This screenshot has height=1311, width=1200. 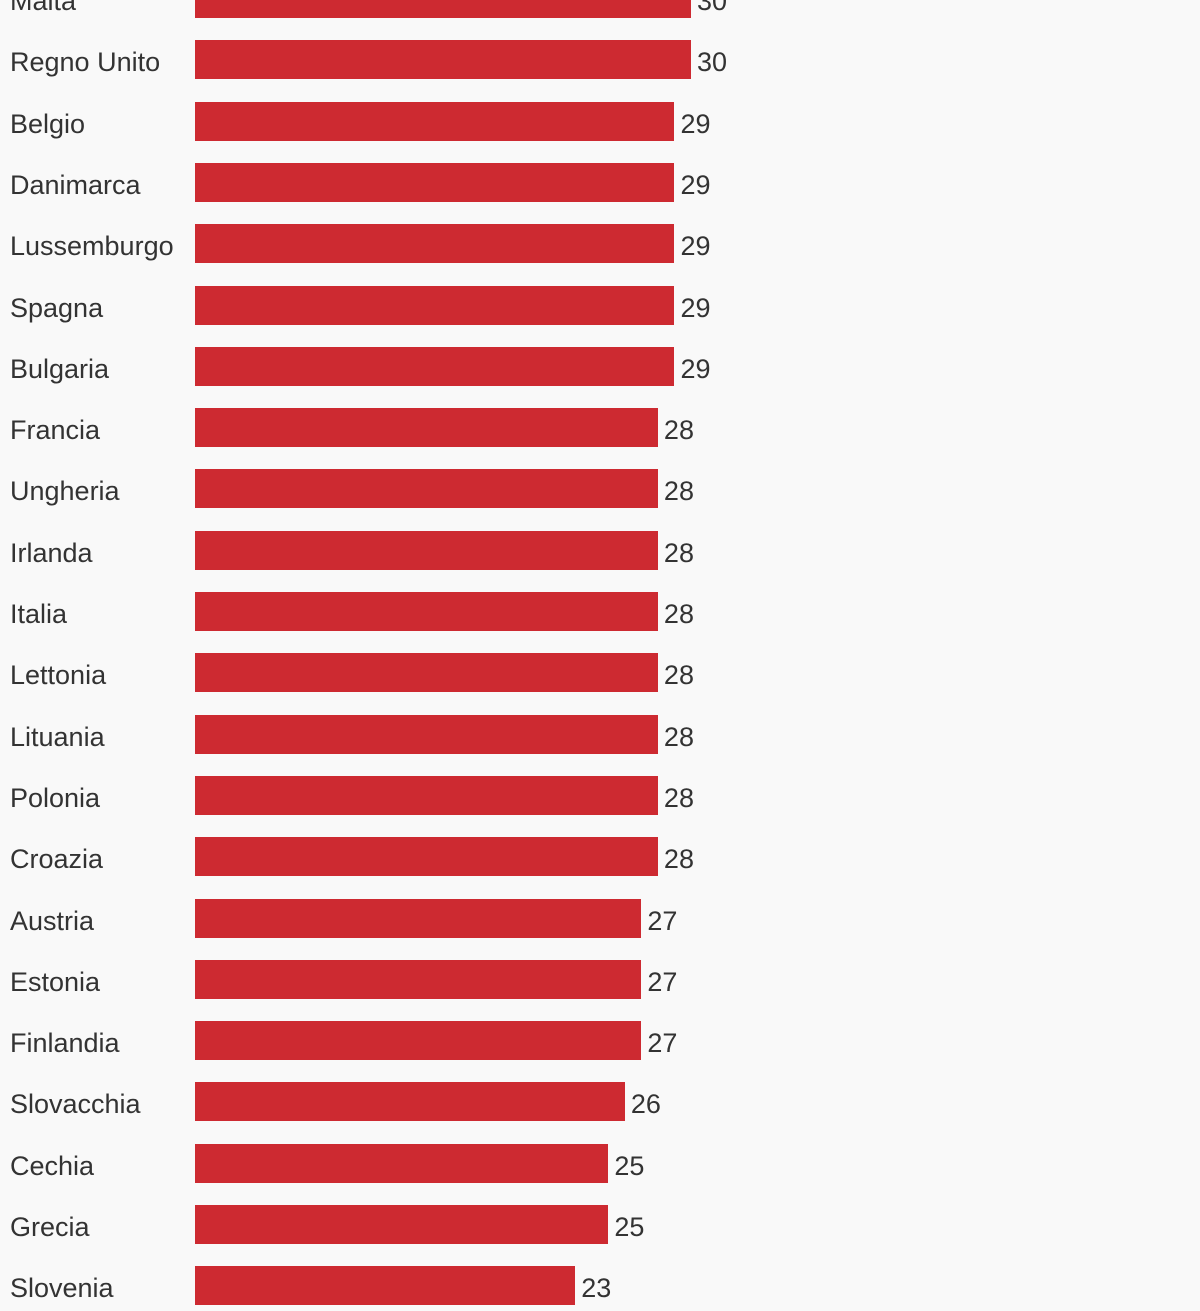 What do you see at coordinates (65, 1043) in the screenshot?
I see `category-label: Finlandia` at bounding box center [65, 1043].